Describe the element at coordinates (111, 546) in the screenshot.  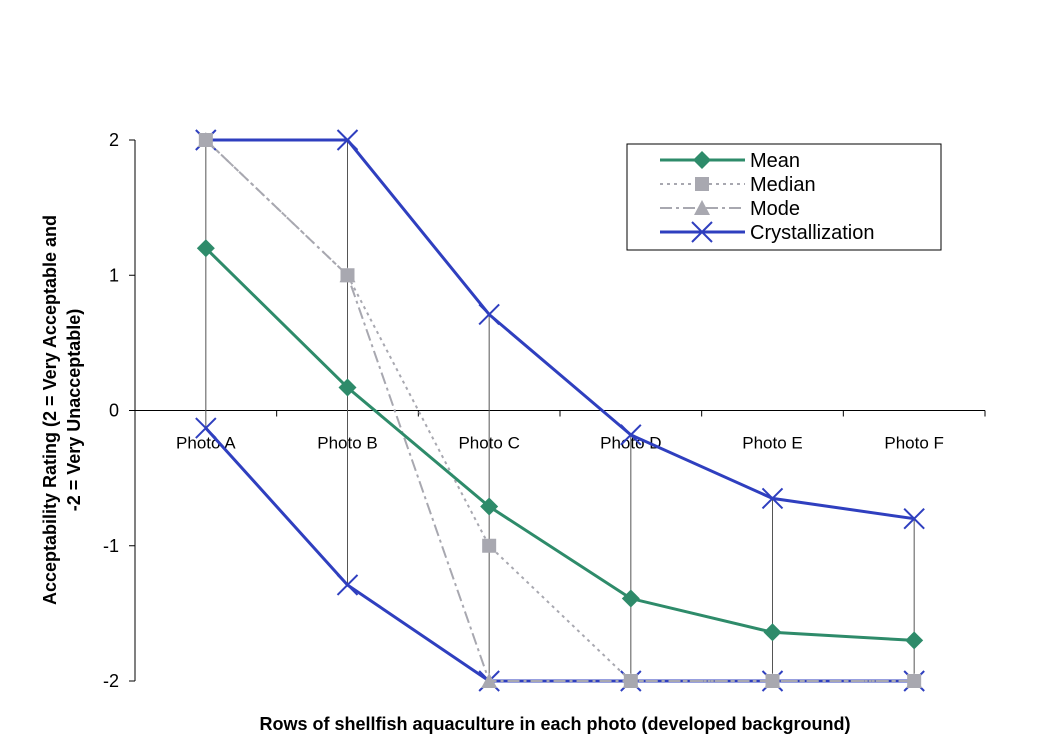
I see `y-tick-label: -1` at that location.